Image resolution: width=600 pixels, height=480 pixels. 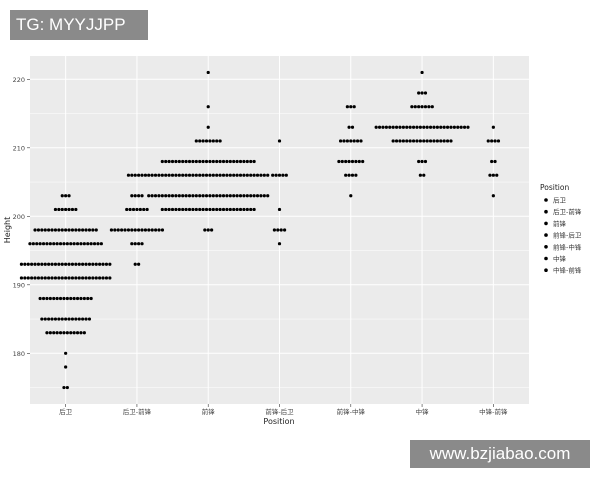 What do you see at coordinates (19, 354) in the screenshot?
I see `y-tick-label: 180` at bounding box center [19, 354].